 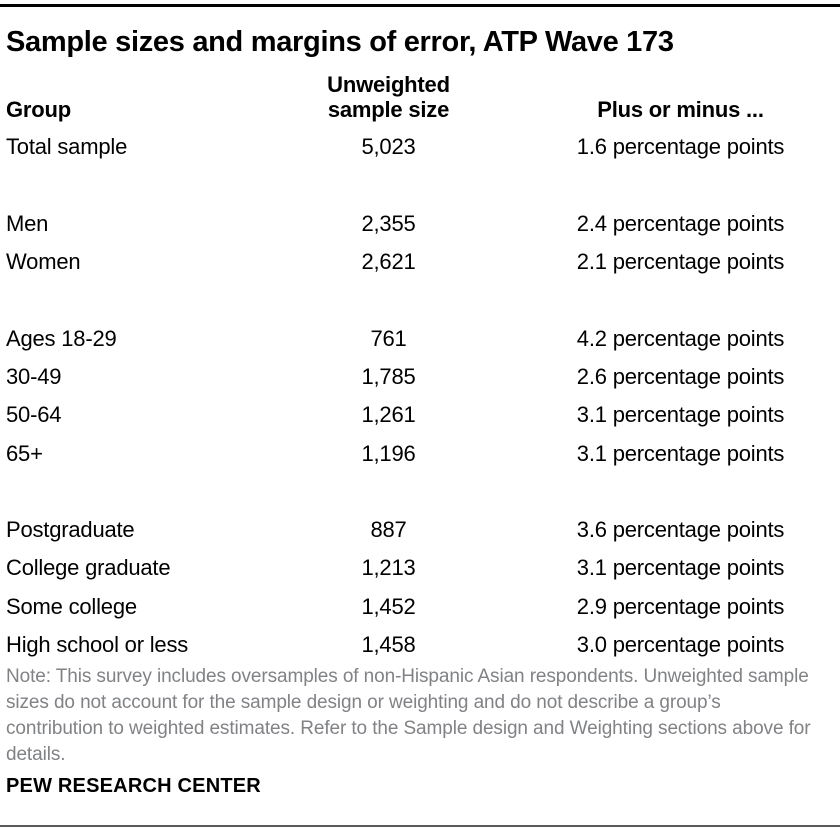 What do you see at coordinates (88, 568) in the screenshot?
I see `group-cell: College graduate` at bounding box center [88, 568].